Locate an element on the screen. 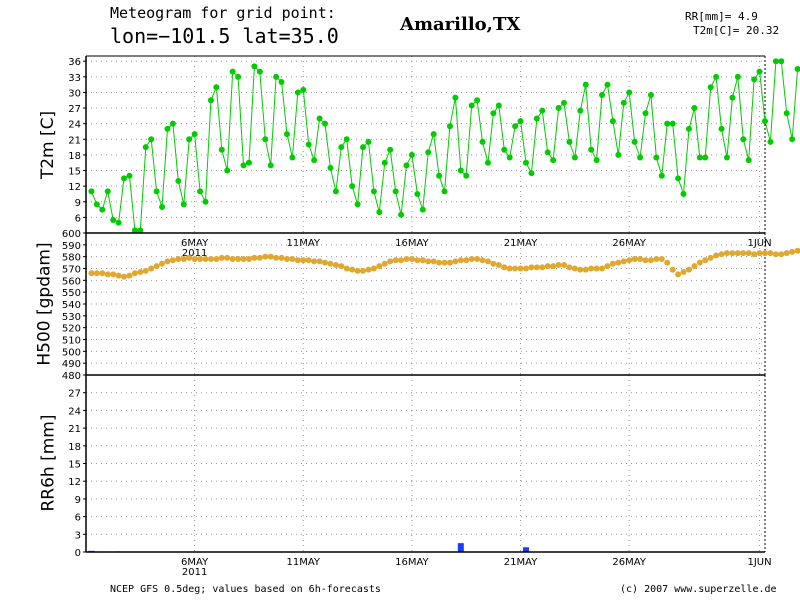 The height and width of the screenshot is (600, 800). title-line-1: Meteogram for grid point: is located at coordinates (223, 13).